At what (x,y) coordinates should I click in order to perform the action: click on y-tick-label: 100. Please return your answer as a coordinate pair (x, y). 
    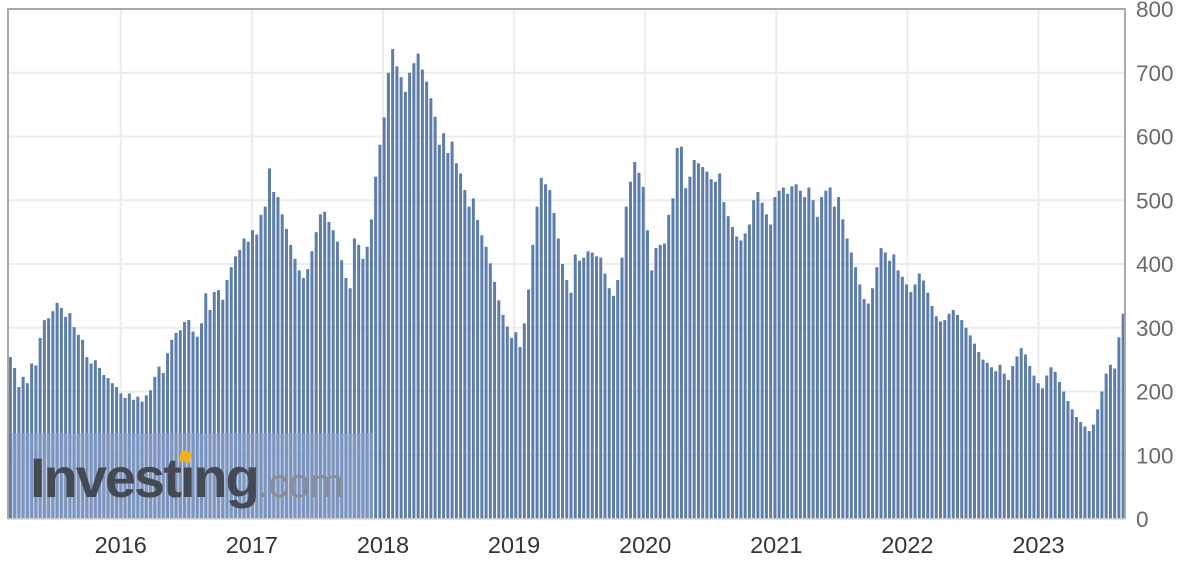
    Looking at the image, I should click on (1155, 455).